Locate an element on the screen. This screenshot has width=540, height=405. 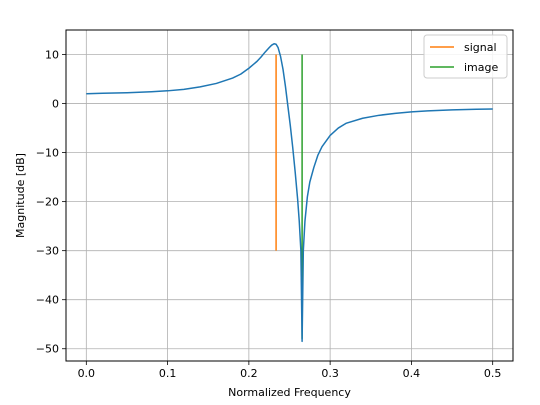
y-tick-label: −50 is located at coordinates (47, 349).